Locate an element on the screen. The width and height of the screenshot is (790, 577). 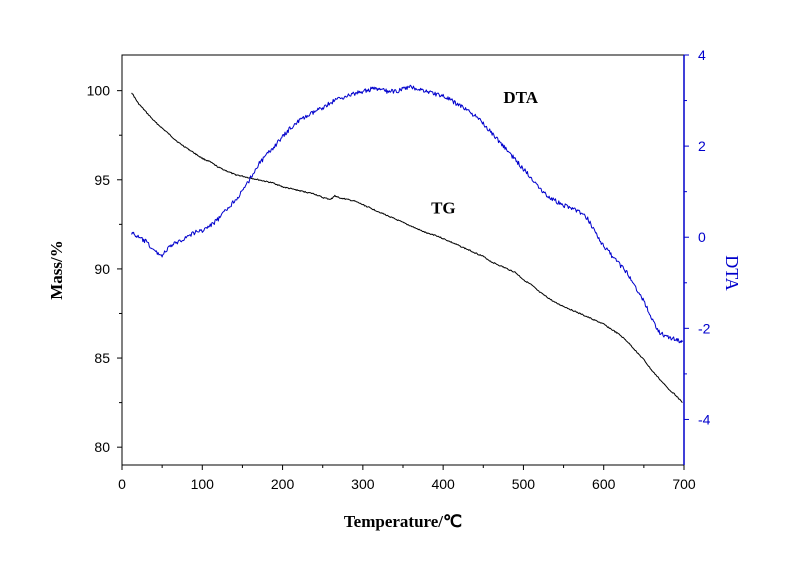
y2-tick-label: -4 is located at coordinates (704, 419).